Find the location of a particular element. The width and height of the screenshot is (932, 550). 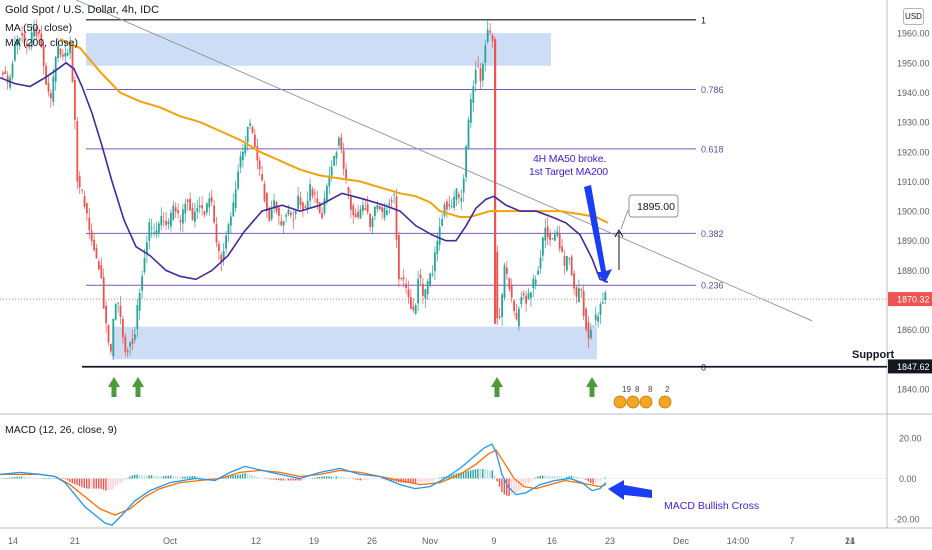

chart-title: Gold Spot / U.S. Dollar, 4h, IDC is located at coordinates (82, 10).